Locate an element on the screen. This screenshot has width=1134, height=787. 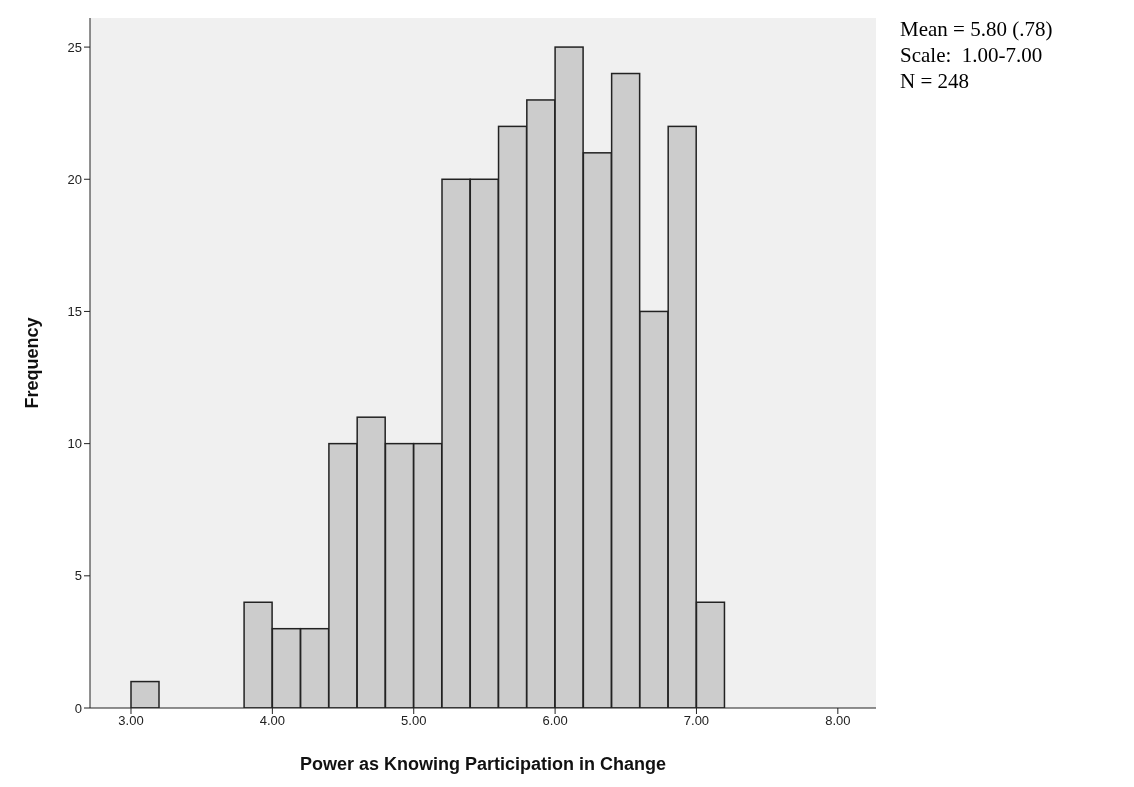
x-tick-label: 3.00 is located at coordinates (131, 721).